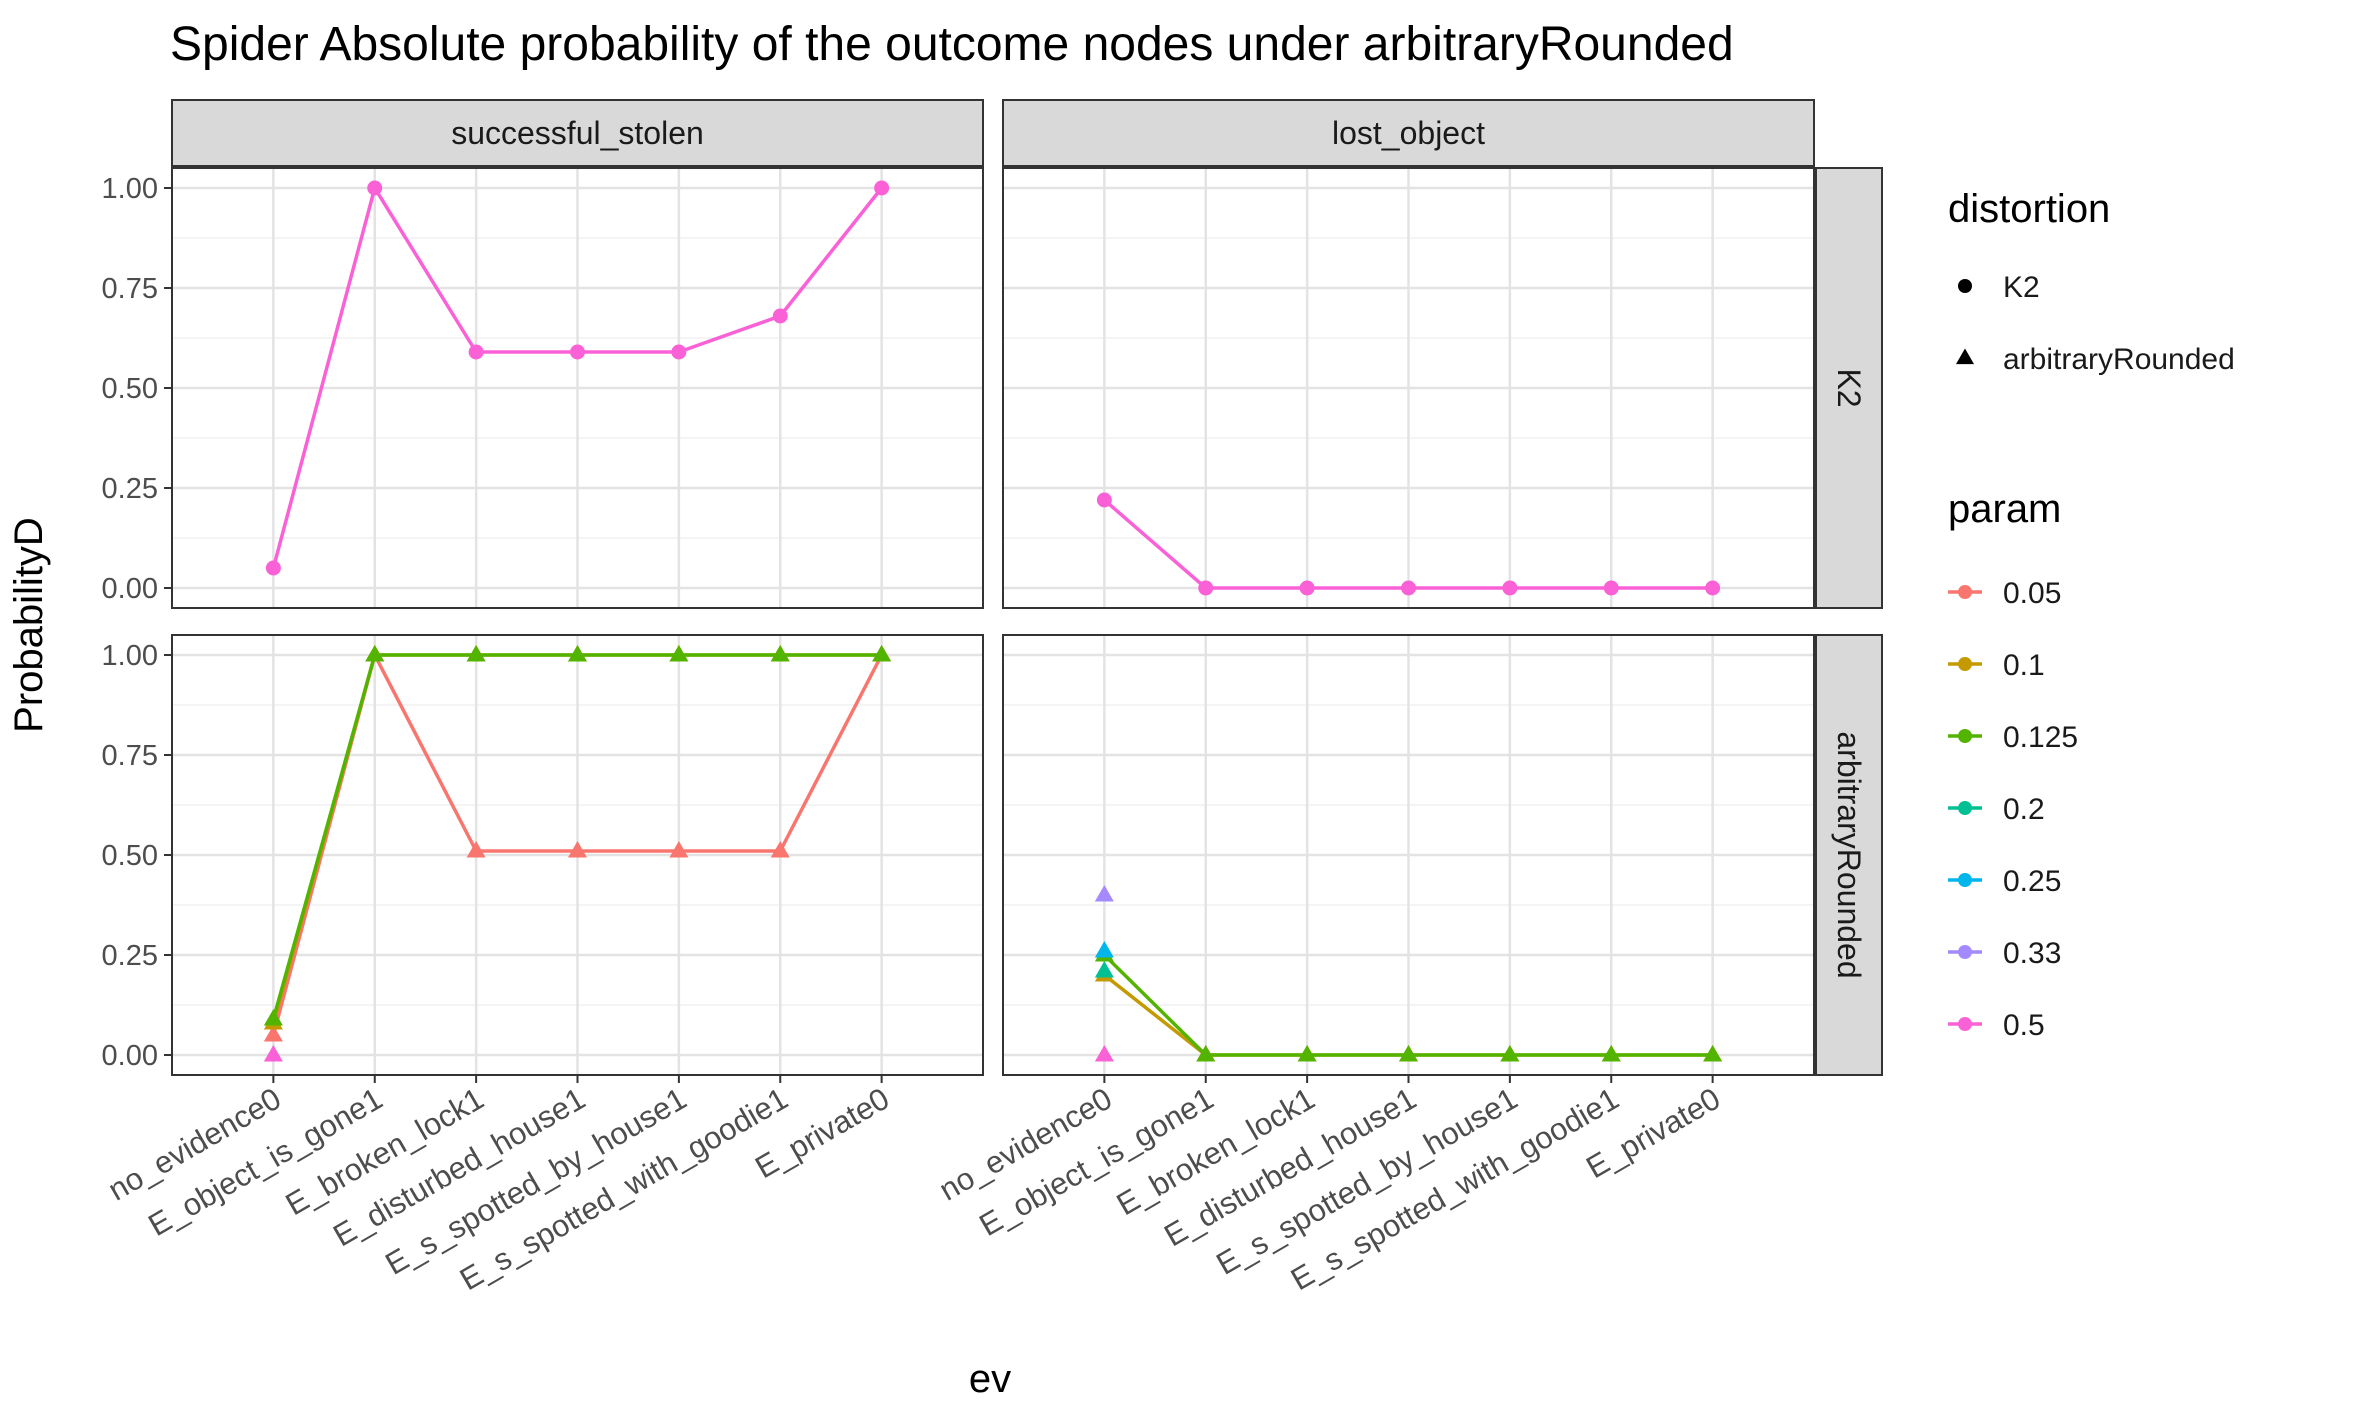 This screenshot has width=2362, height=1417. I want to click on legend-key-circle, so click(1965, 286).